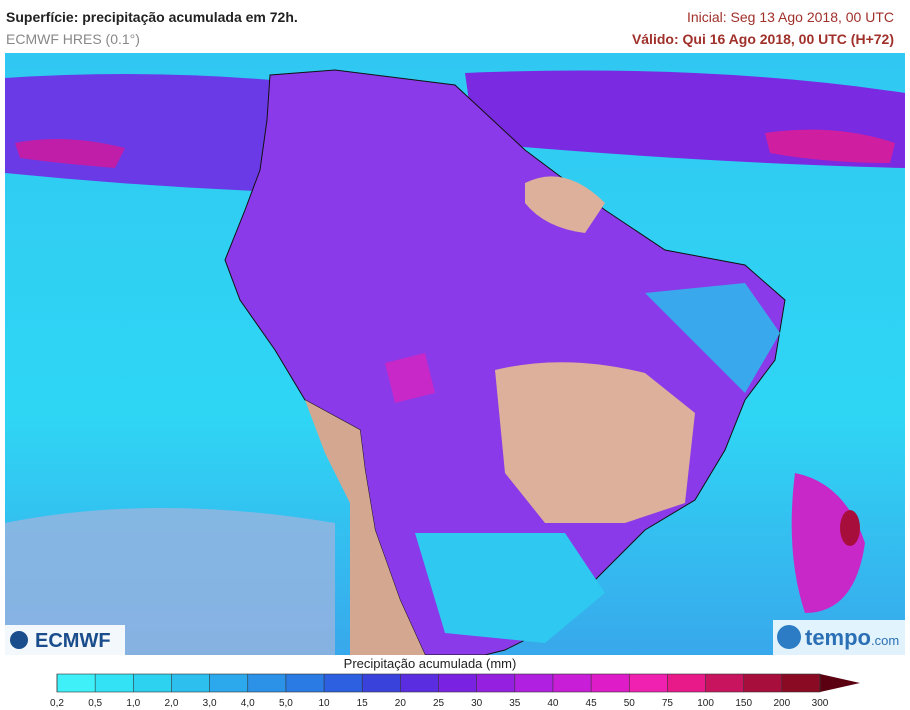  Describe the element at coordinates (820, 703) in the screenshot. I see `colorbar-label: 300` at that location.